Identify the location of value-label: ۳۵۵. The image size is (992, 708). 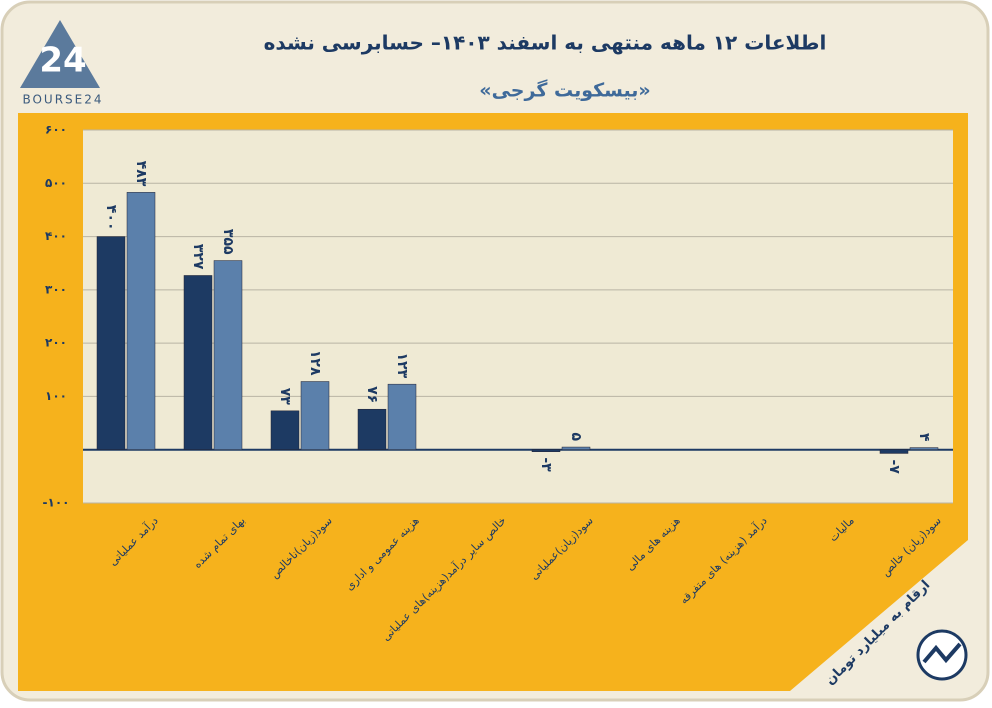
(228, 242).